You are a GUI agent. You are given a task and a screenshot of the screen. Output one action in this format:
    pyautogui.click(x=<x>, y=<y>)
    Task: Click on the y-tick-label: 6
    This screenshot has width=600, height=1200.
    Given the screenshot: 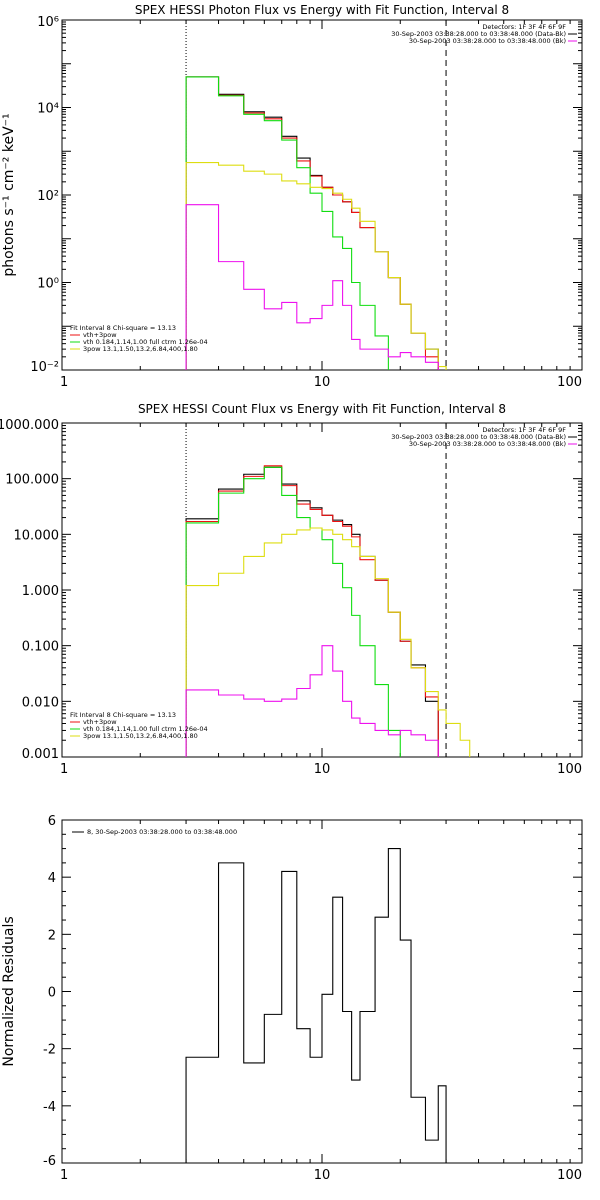 What is the action you would take?
    pyautogui.click(x=52, y=821)
    